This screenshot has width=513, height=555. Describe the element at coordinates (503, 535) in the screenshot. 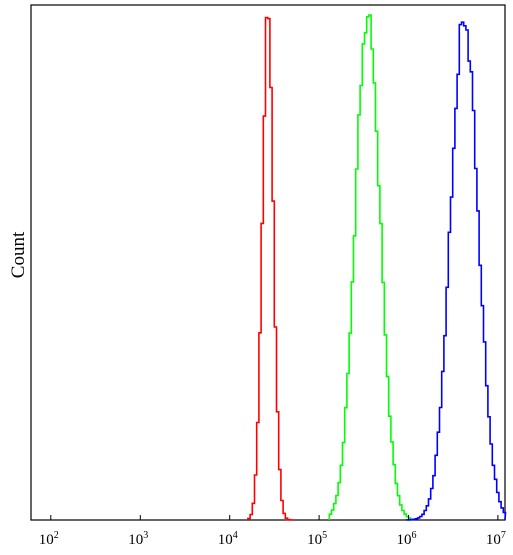

I see `x-tick-exponent: 7` at that location.